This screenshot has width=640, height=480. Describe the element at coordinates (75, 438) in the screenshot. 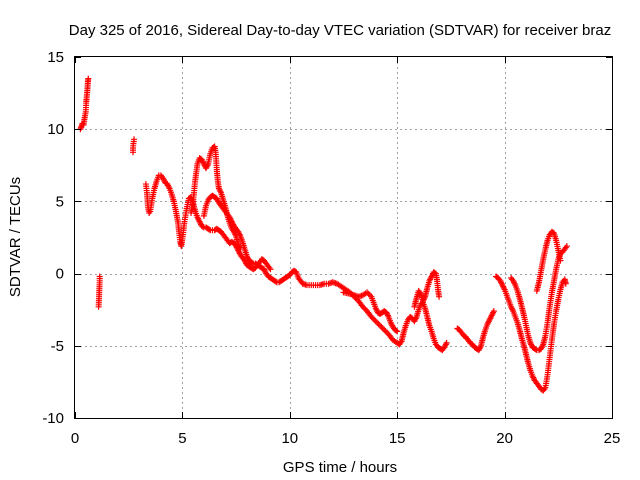

I see `x-tick-label: 0` at that location.